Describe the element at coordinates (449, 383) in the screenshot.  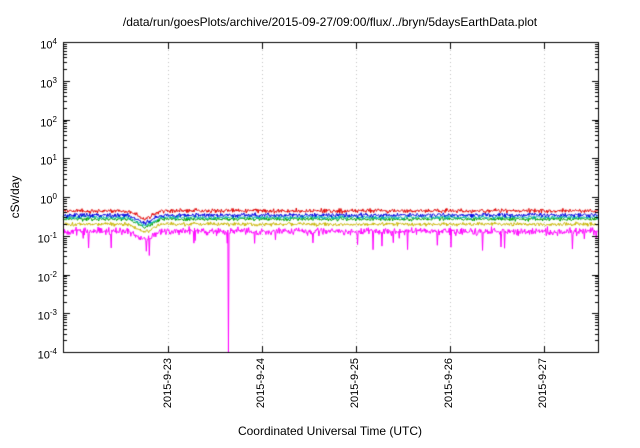
I see `x-tick-label: 2015-9-26` at that location.